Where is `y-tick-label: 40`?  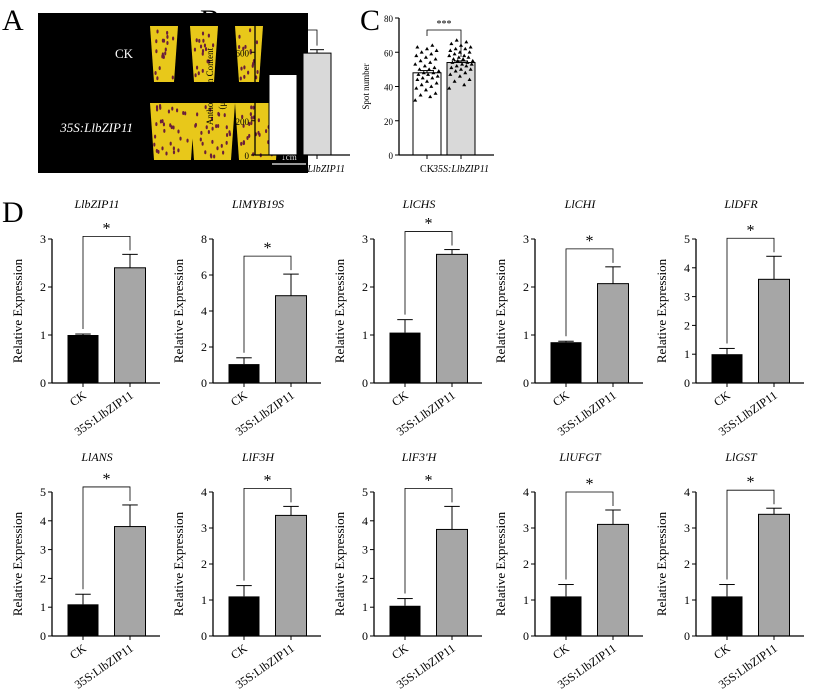
y-tick-label: 40 is located at coordinates (389, 88).